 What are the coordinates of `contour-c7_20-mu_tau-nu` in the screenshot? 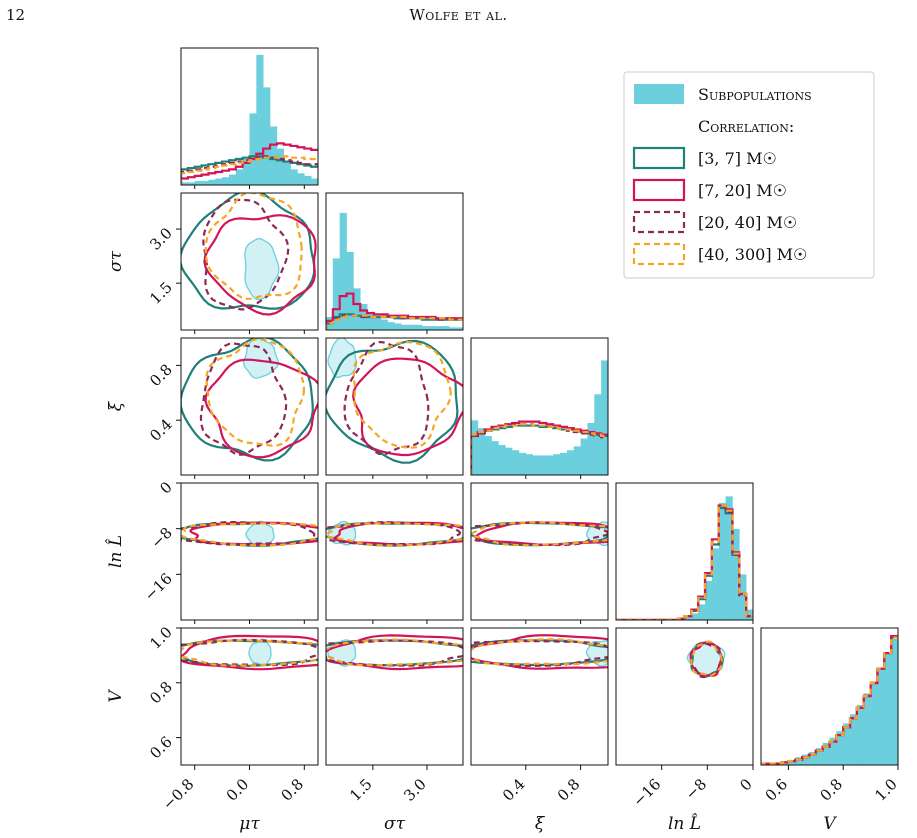 It's located at (249, 652).